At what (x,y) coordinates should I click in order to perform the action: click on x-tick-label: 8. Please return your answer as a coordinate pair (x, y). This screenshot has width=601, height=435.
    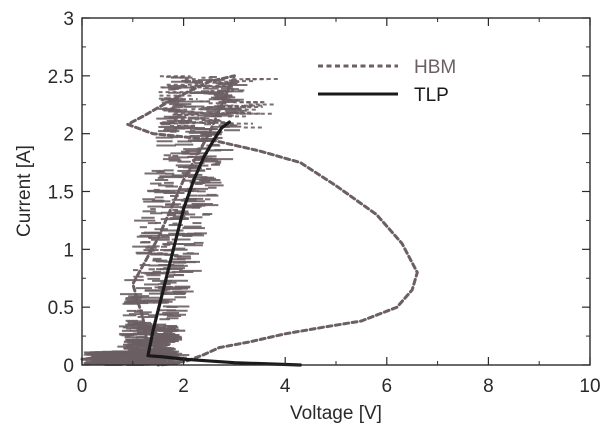
    Looking at the image, I should click on (488, 386).